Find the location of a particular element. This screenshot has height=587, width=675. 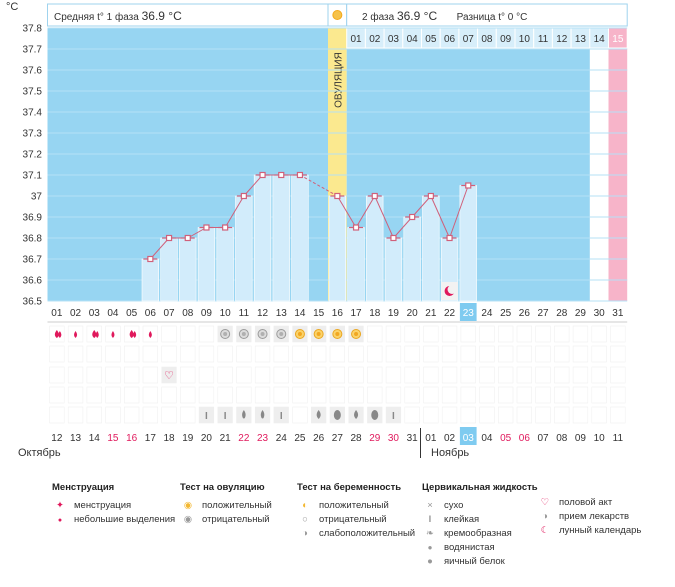

month-november: Ноябрь is located at coordinates (450, 453).